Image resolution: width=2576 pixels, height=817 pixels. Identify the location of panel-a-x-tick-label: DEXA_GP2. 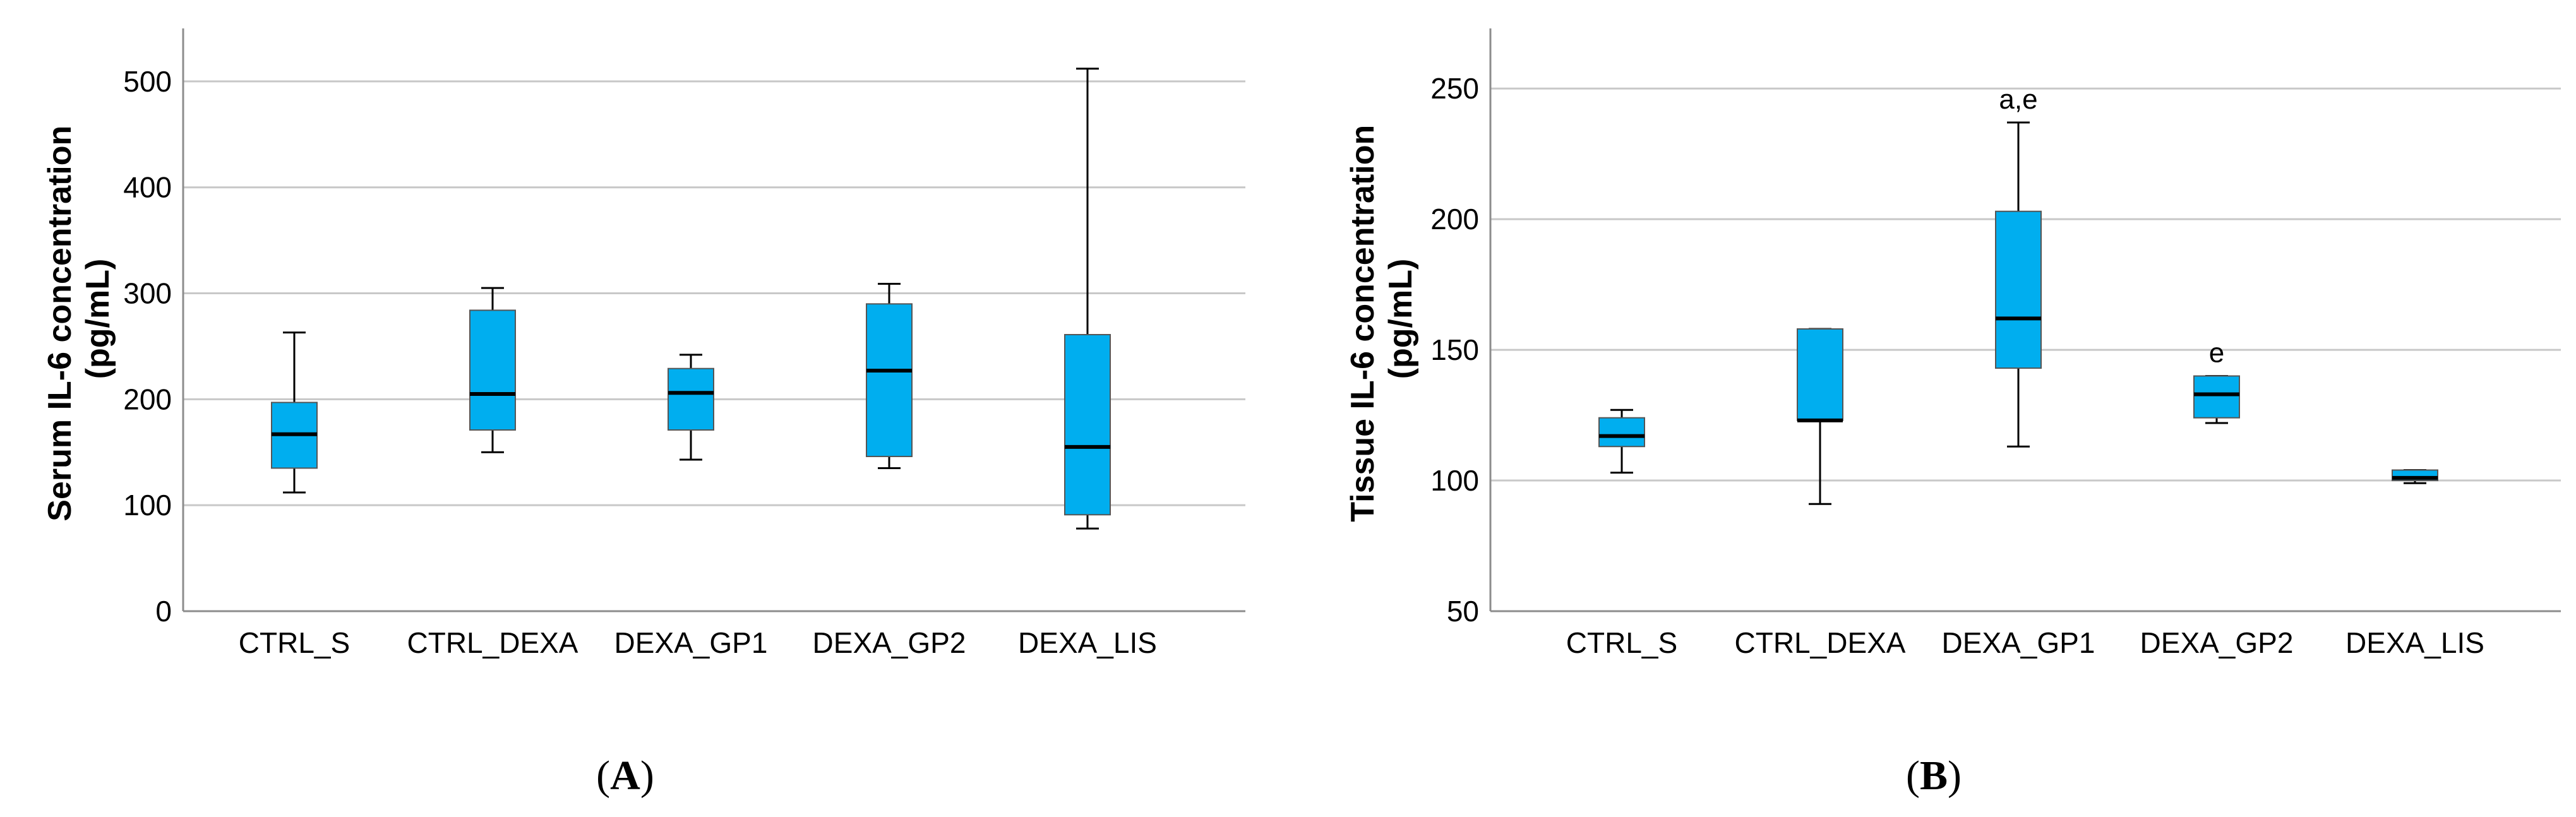
(889, 642).